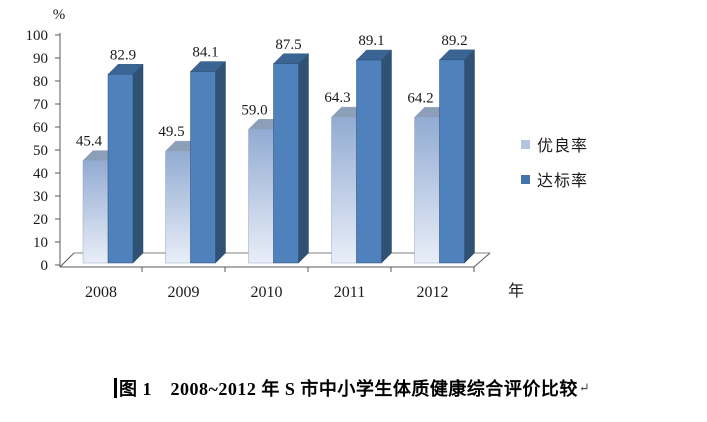  What do you see at coordinates (452, 161) in the screenshot?
I see `bar-pass-rate-2012-front-face` at bounding box center [452, 161].